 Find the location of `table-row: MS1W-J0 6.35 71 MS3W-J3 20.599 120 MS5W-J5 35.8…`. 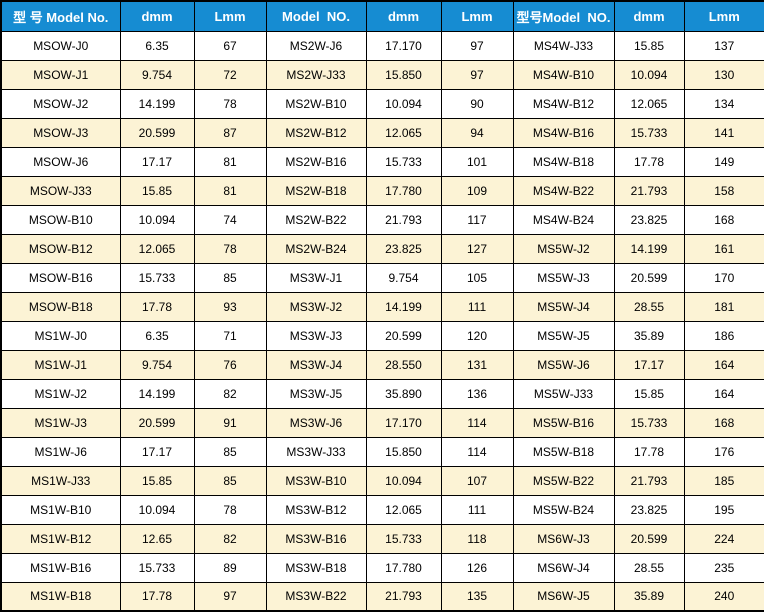

table-row: MS1W-J0 6.35 71 MS3W-J3 20.599 120 MS5W-J5 35.8… is located at coordinates (382, 335).